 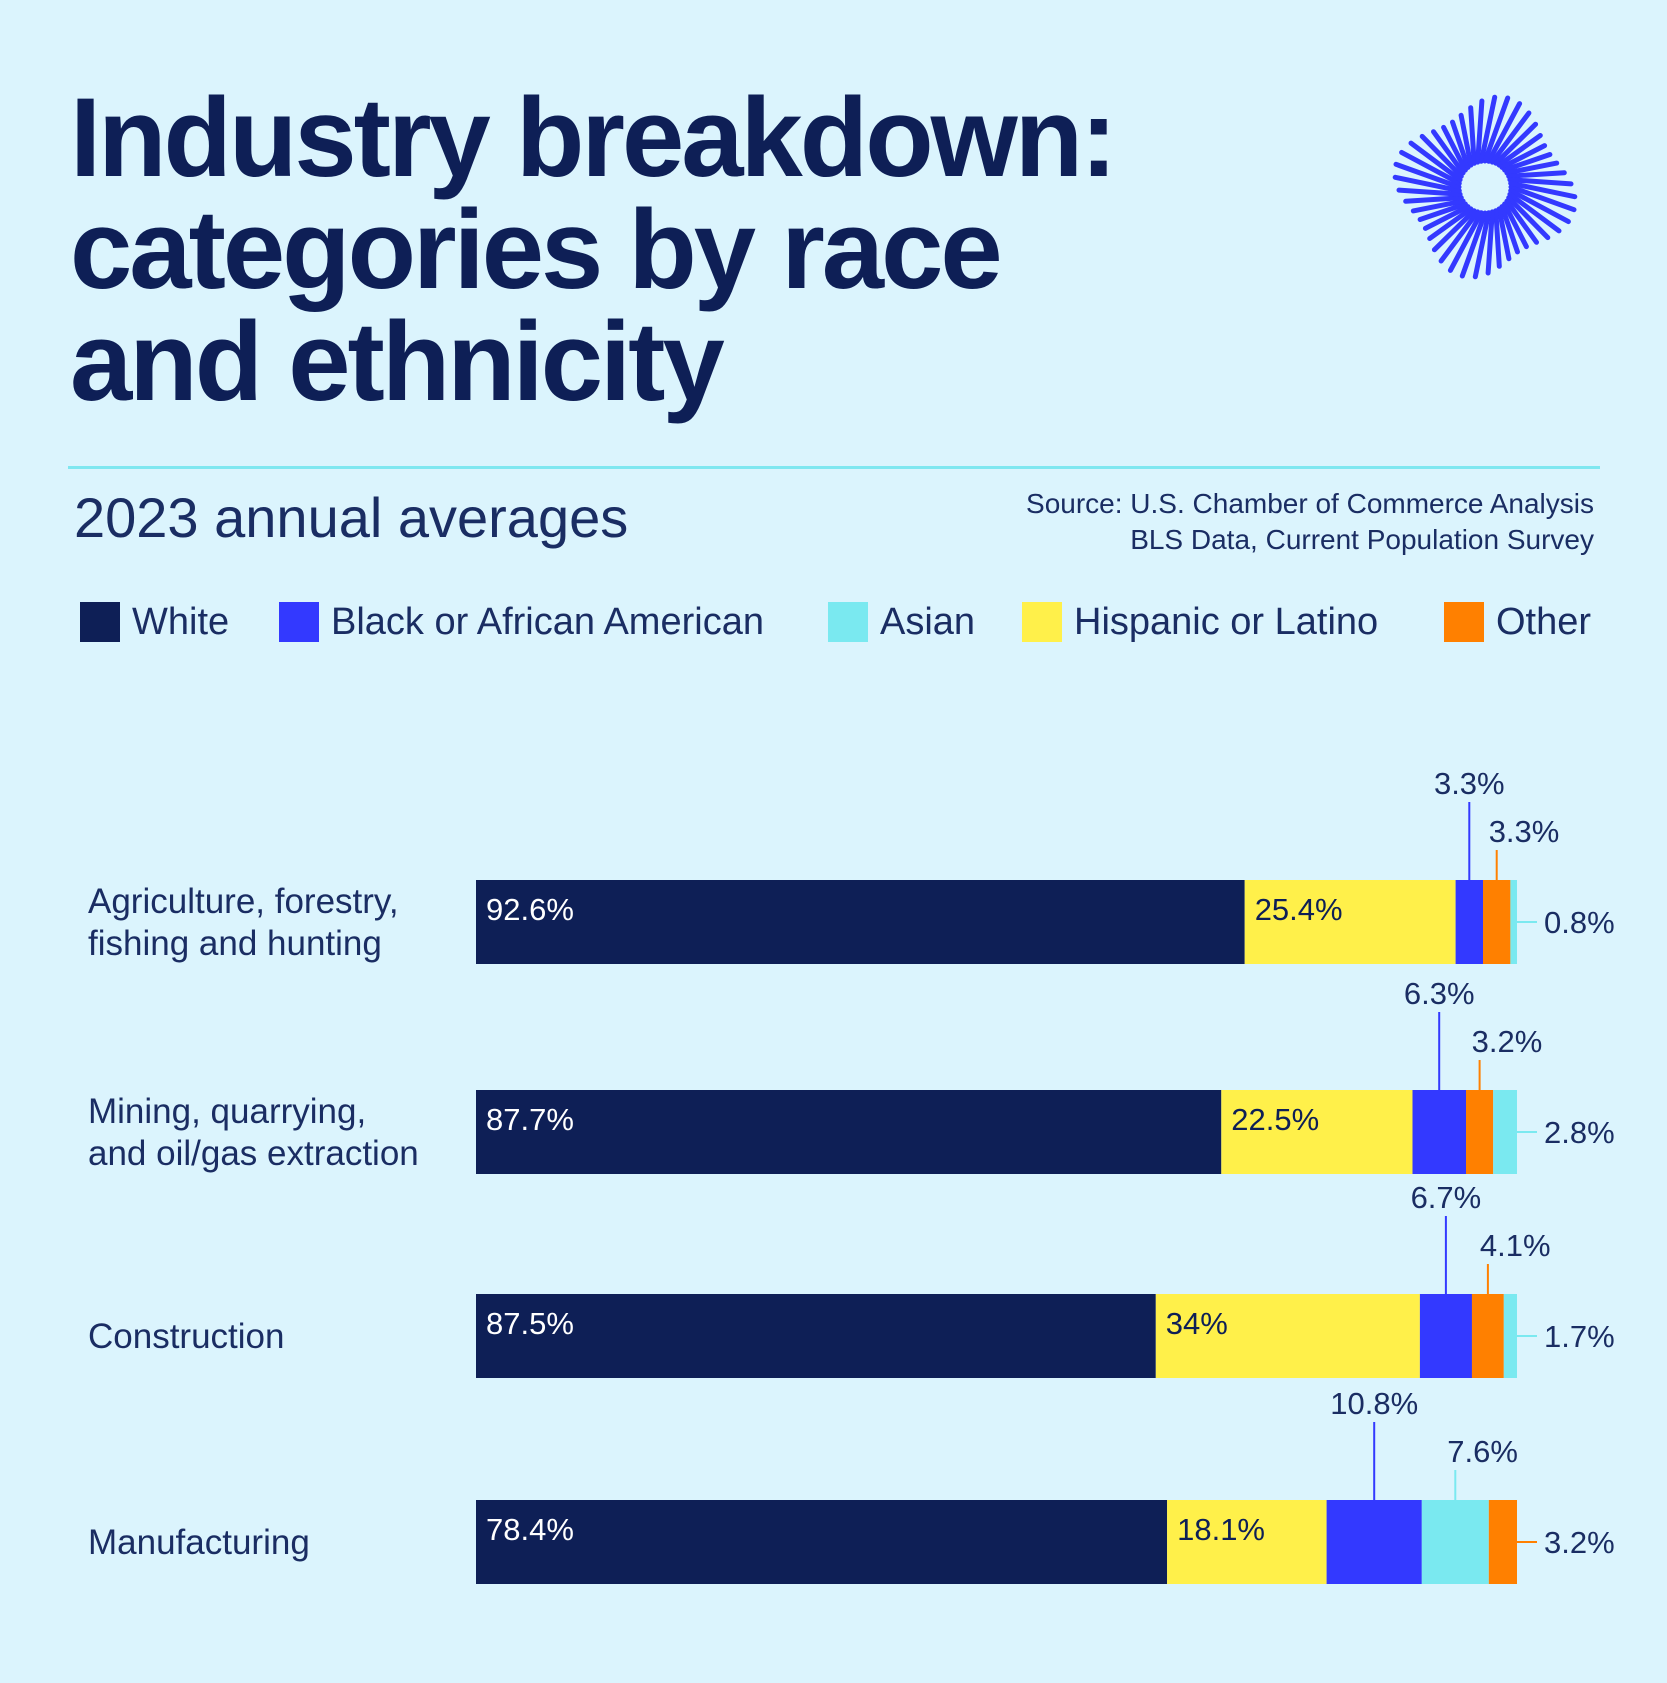 I want to click on divider, so click(x=834, y=467).